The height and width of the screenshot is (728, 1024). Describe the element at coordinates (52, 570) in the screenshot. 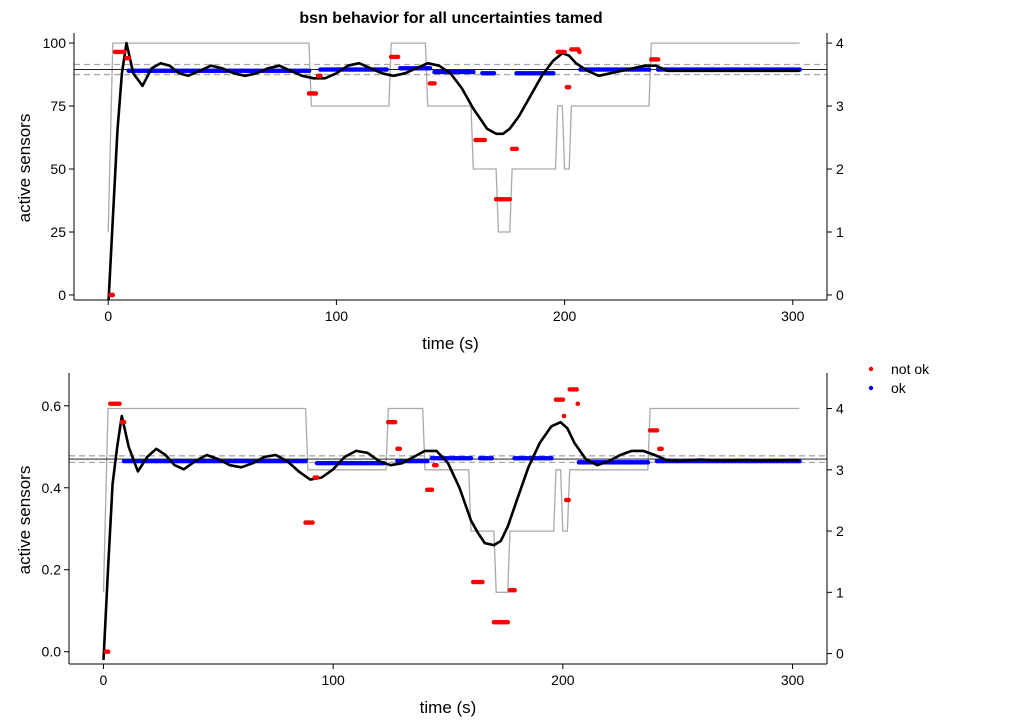

I see `y-tick-label: 0.2` at that location.